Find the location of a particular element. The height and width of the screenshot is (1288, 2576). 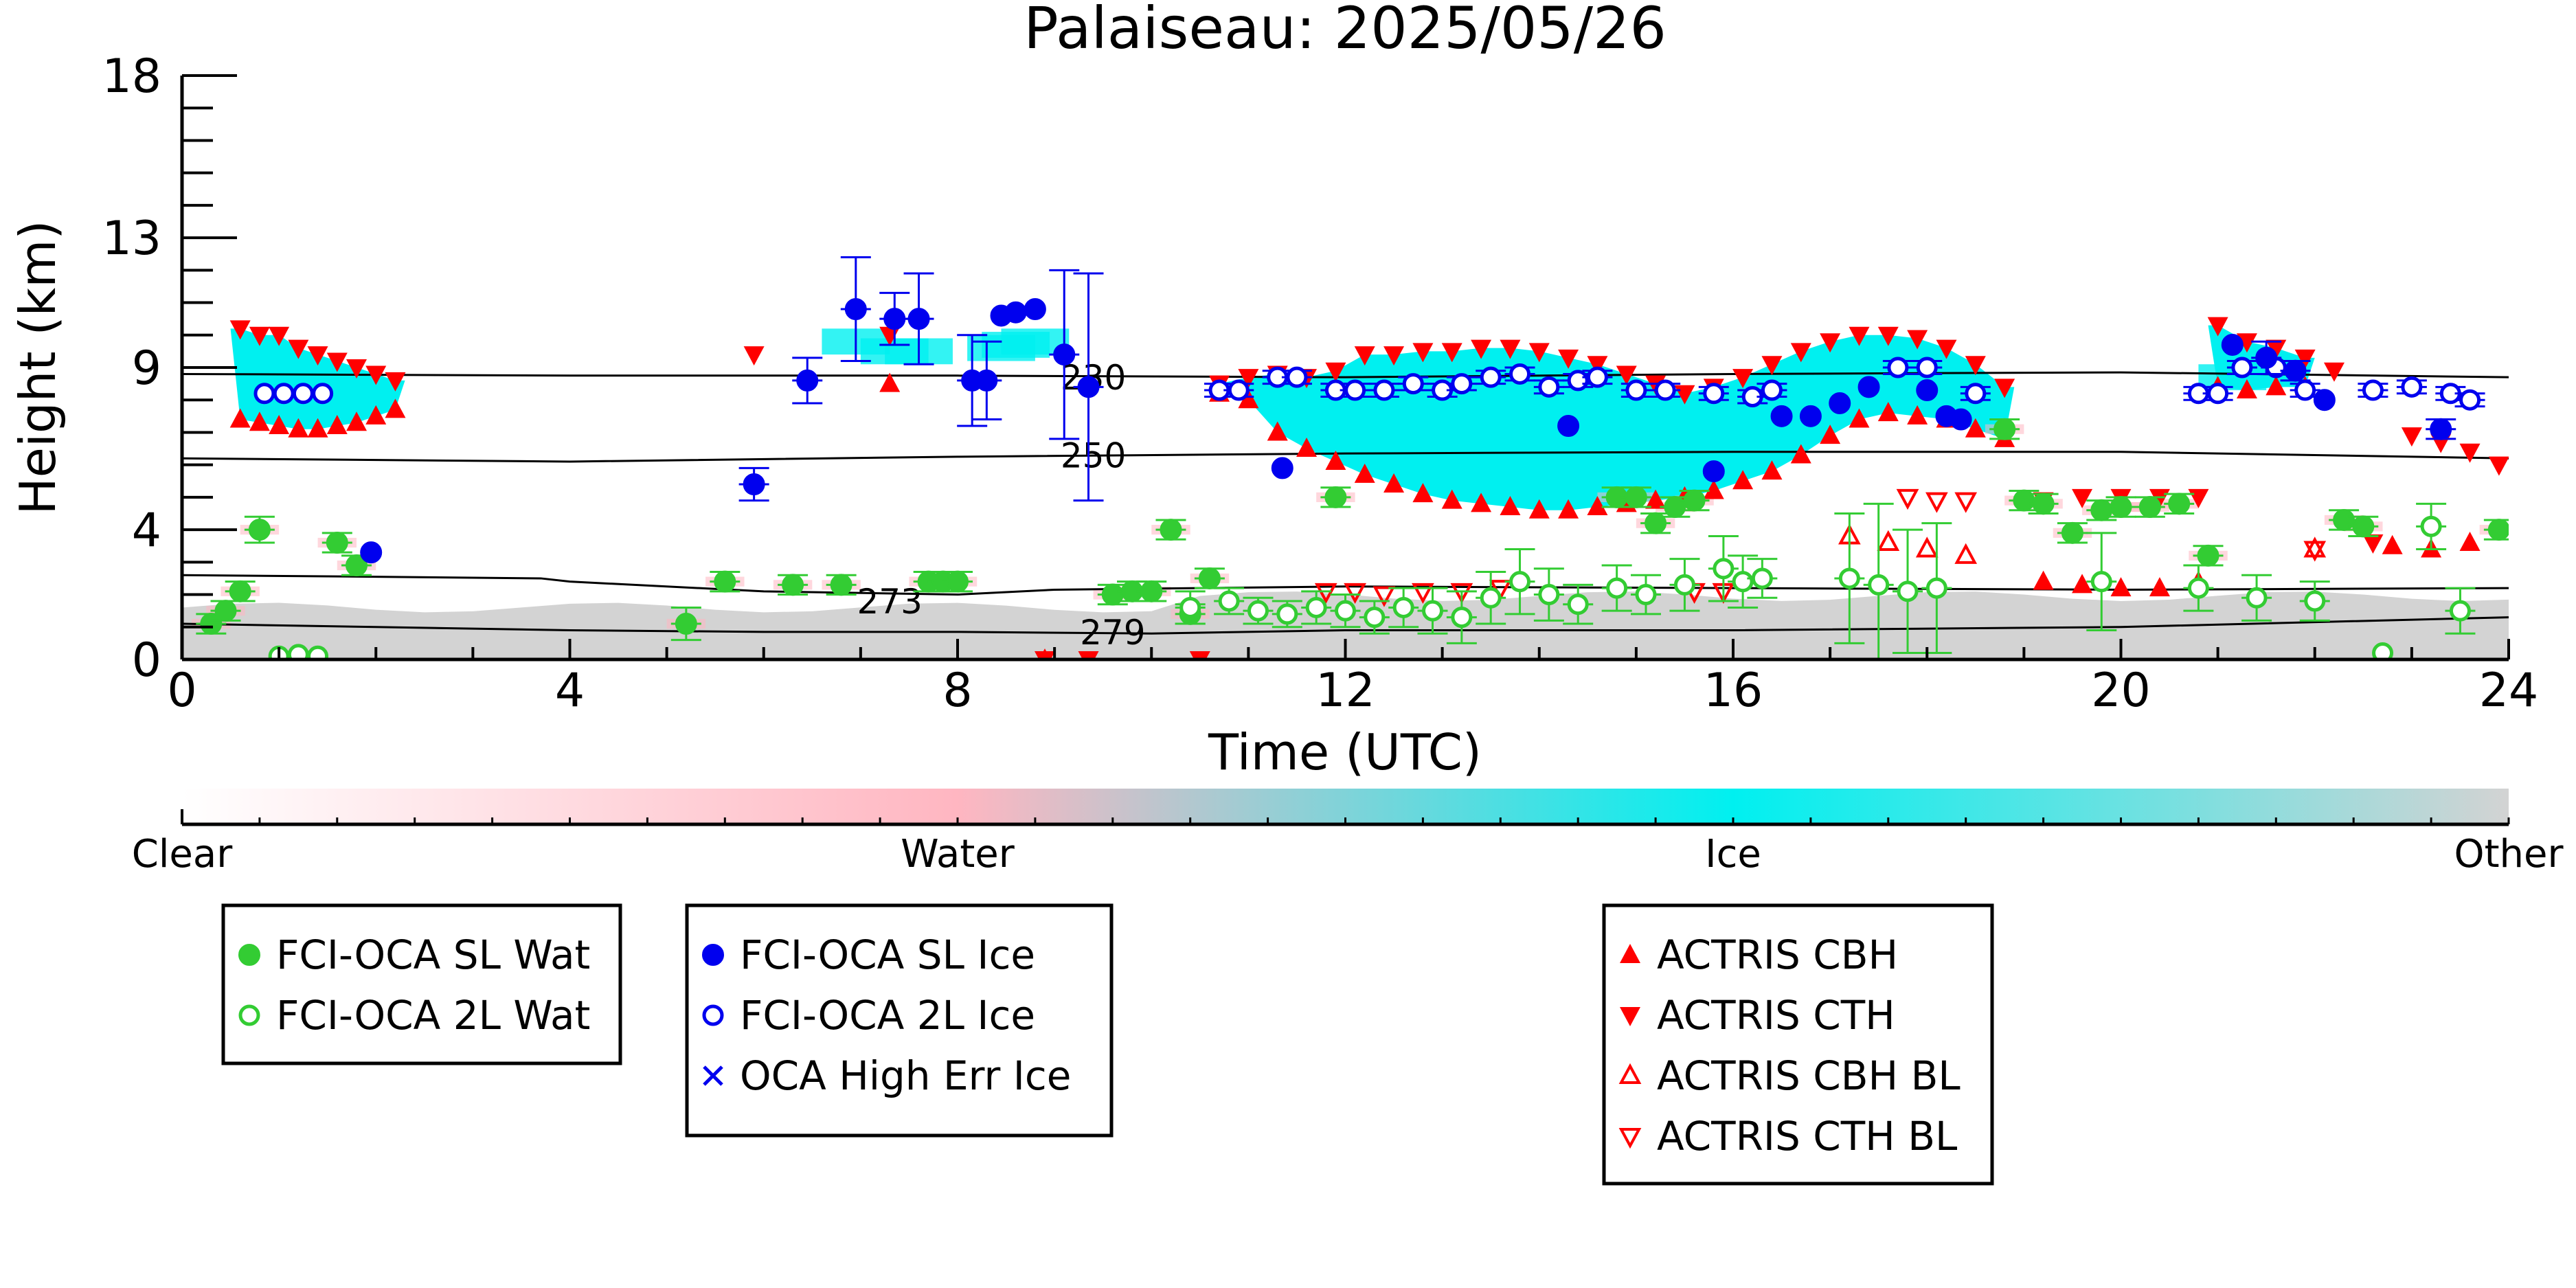

legend-frame is located at coordinates (1798, 1044).